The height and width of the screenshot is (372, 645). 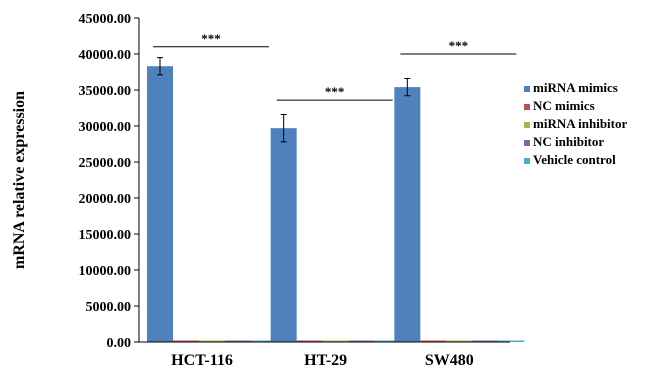 What do you see at coordinates (284, 100) in the screenshot?
I see `error-bars` at bounding box center [284, 100].